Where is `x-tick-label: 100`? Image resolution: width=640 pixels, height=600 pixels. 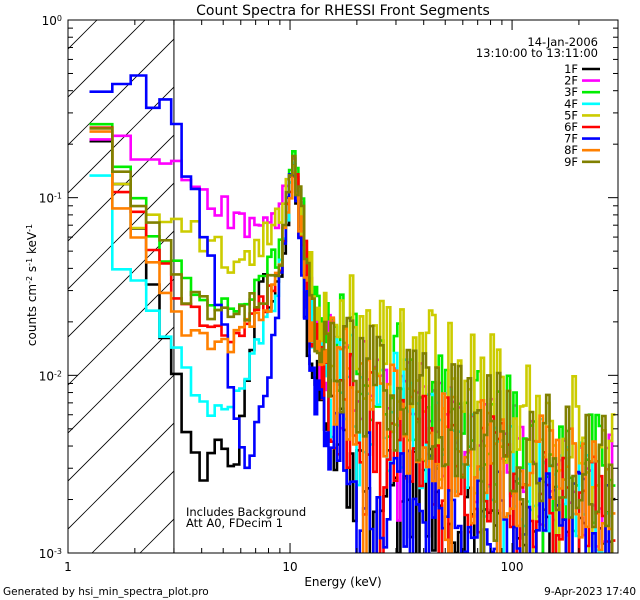
x-tick-label: 100 is located at coordinates (512, 567).